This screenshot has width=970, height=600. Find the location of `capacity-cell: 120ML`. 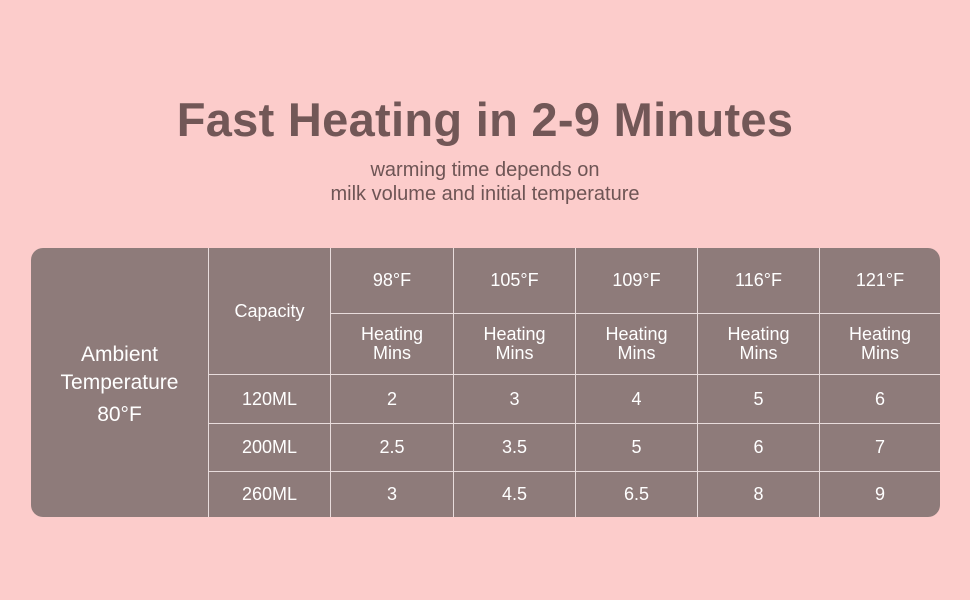

capacity-cell: 120ML is located at coordinates (269, 398).